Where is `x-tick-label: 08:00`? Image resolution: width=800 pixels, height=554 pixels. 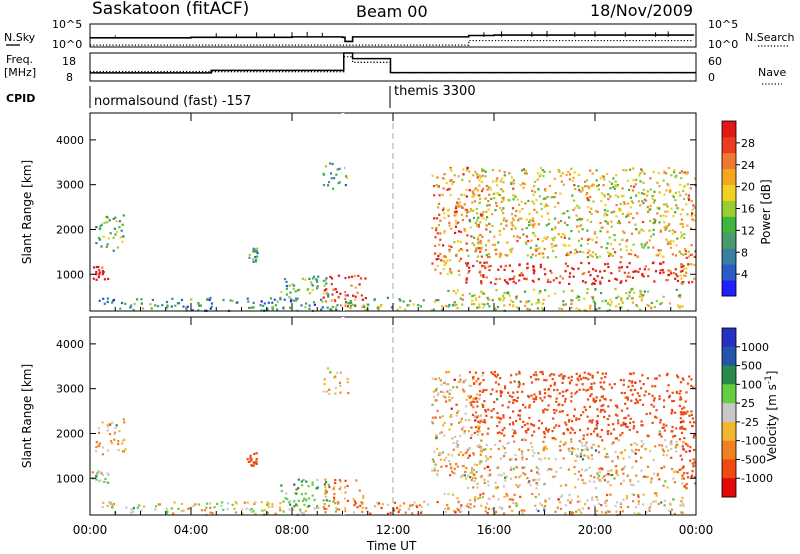
x-tick-label: 08:00 is located at coordinates (292, 530).